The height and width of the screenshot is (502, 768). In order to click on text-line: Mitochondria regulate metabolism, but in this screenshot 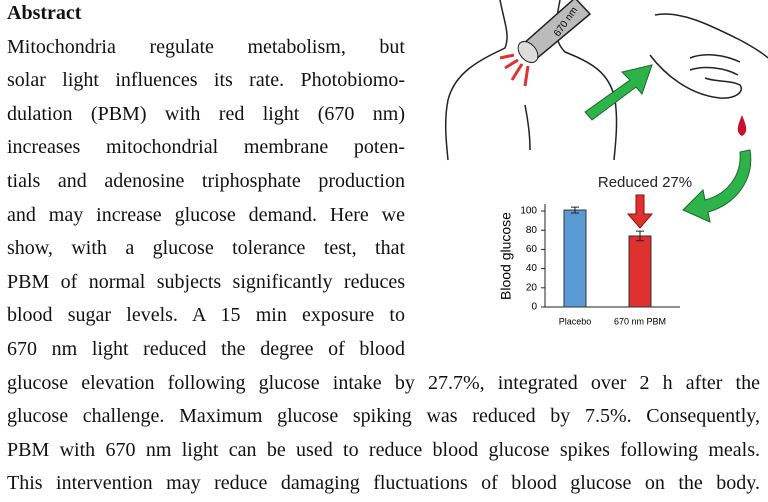, I will do `click(206, 46)`.